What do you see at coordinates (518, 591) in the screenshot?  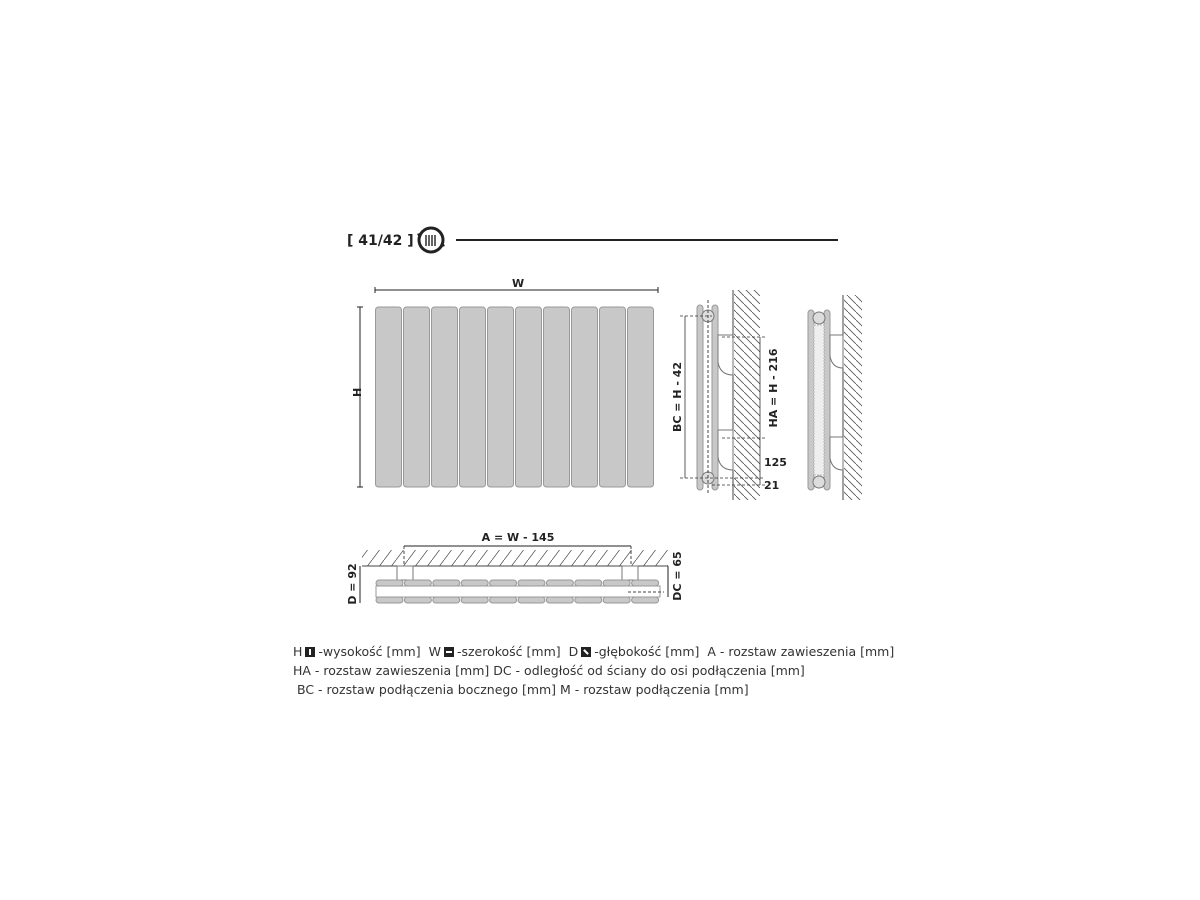 I see `top-view-body` at bounding box center [518, 591].